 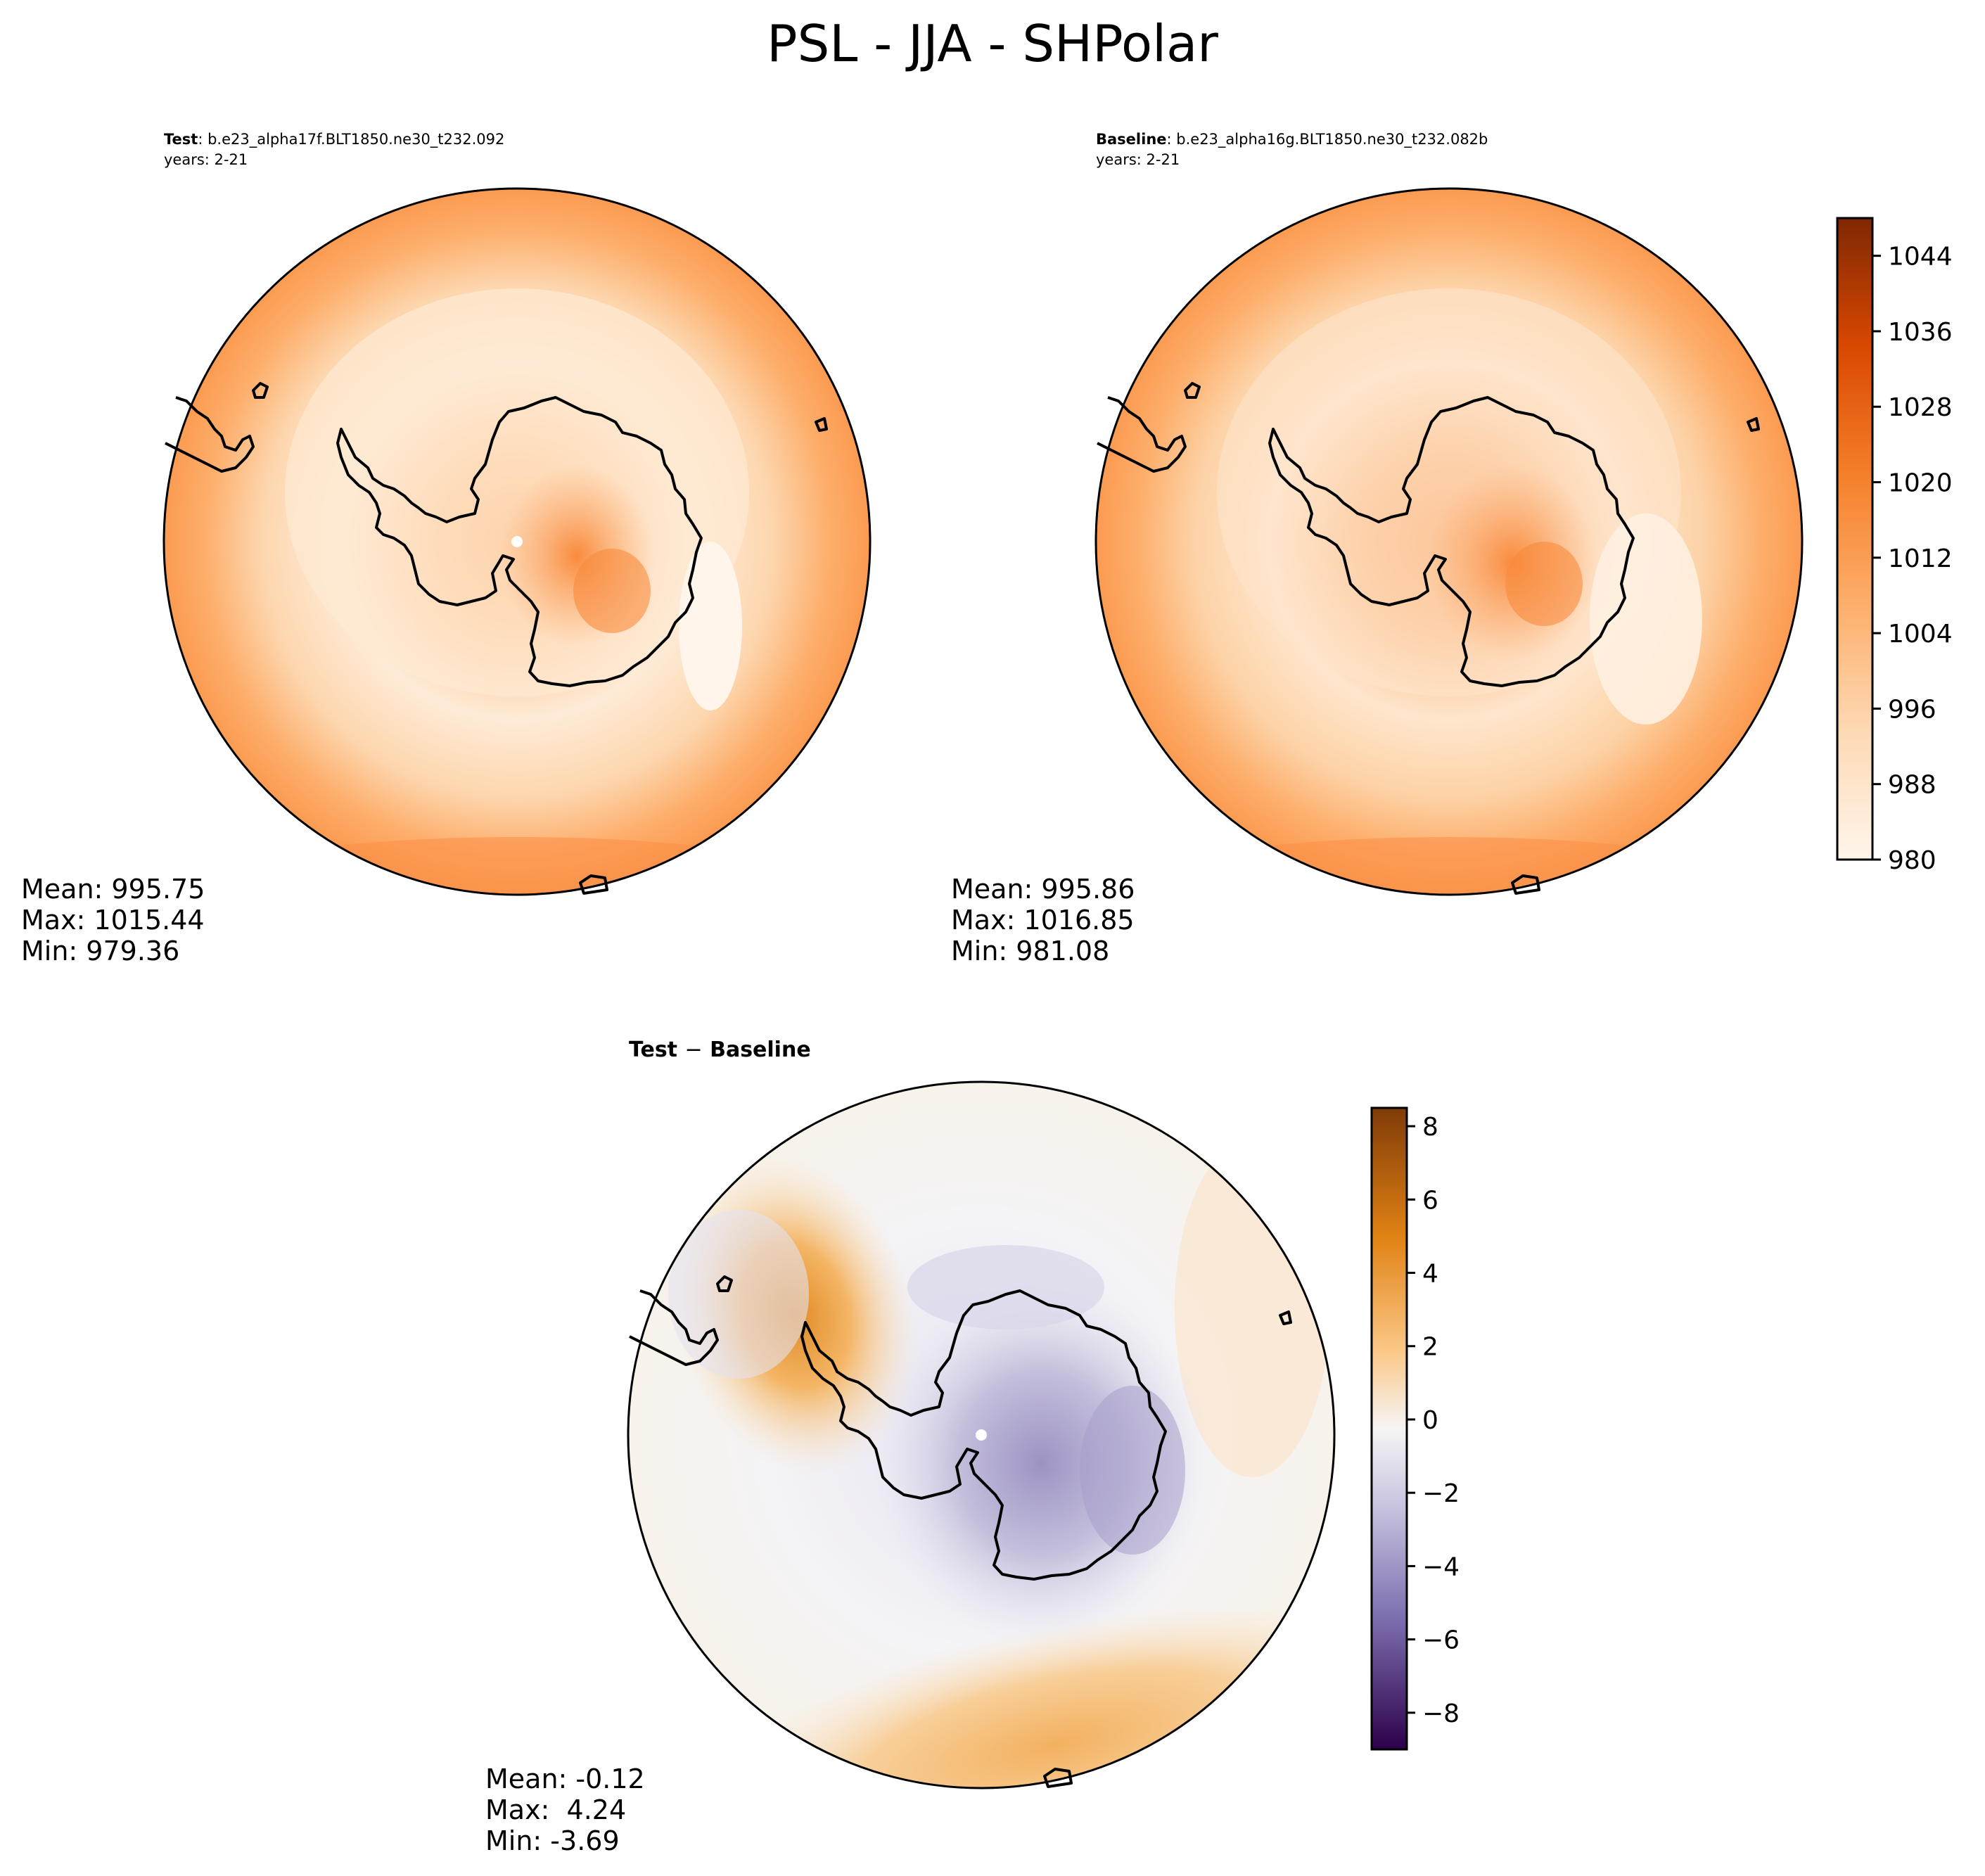 What do you see at coordinates (1441, 1713) in the screenshot?
I see `diff-colorbar-tick-label: −8` at bounding box center [1441, 1713].